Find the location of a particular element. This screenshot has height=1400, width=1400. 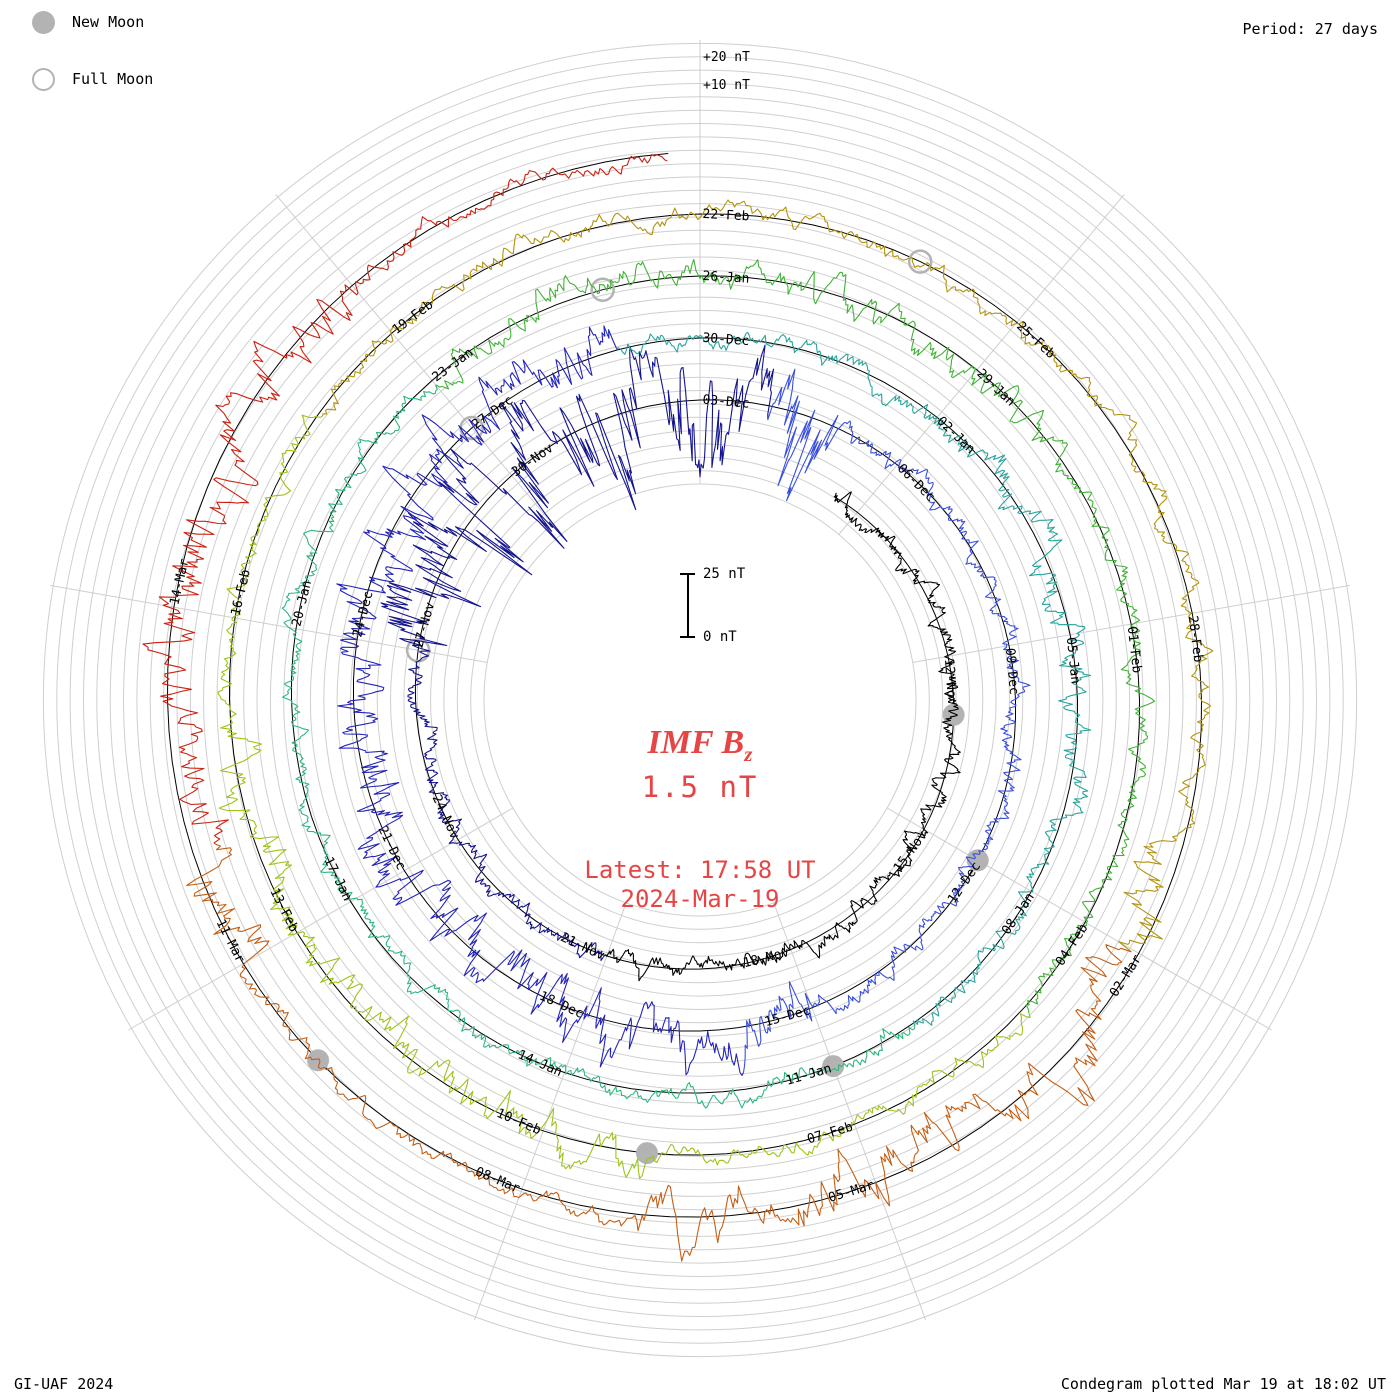

date-label: 05-Jan is located at coordinates (1073, 660).